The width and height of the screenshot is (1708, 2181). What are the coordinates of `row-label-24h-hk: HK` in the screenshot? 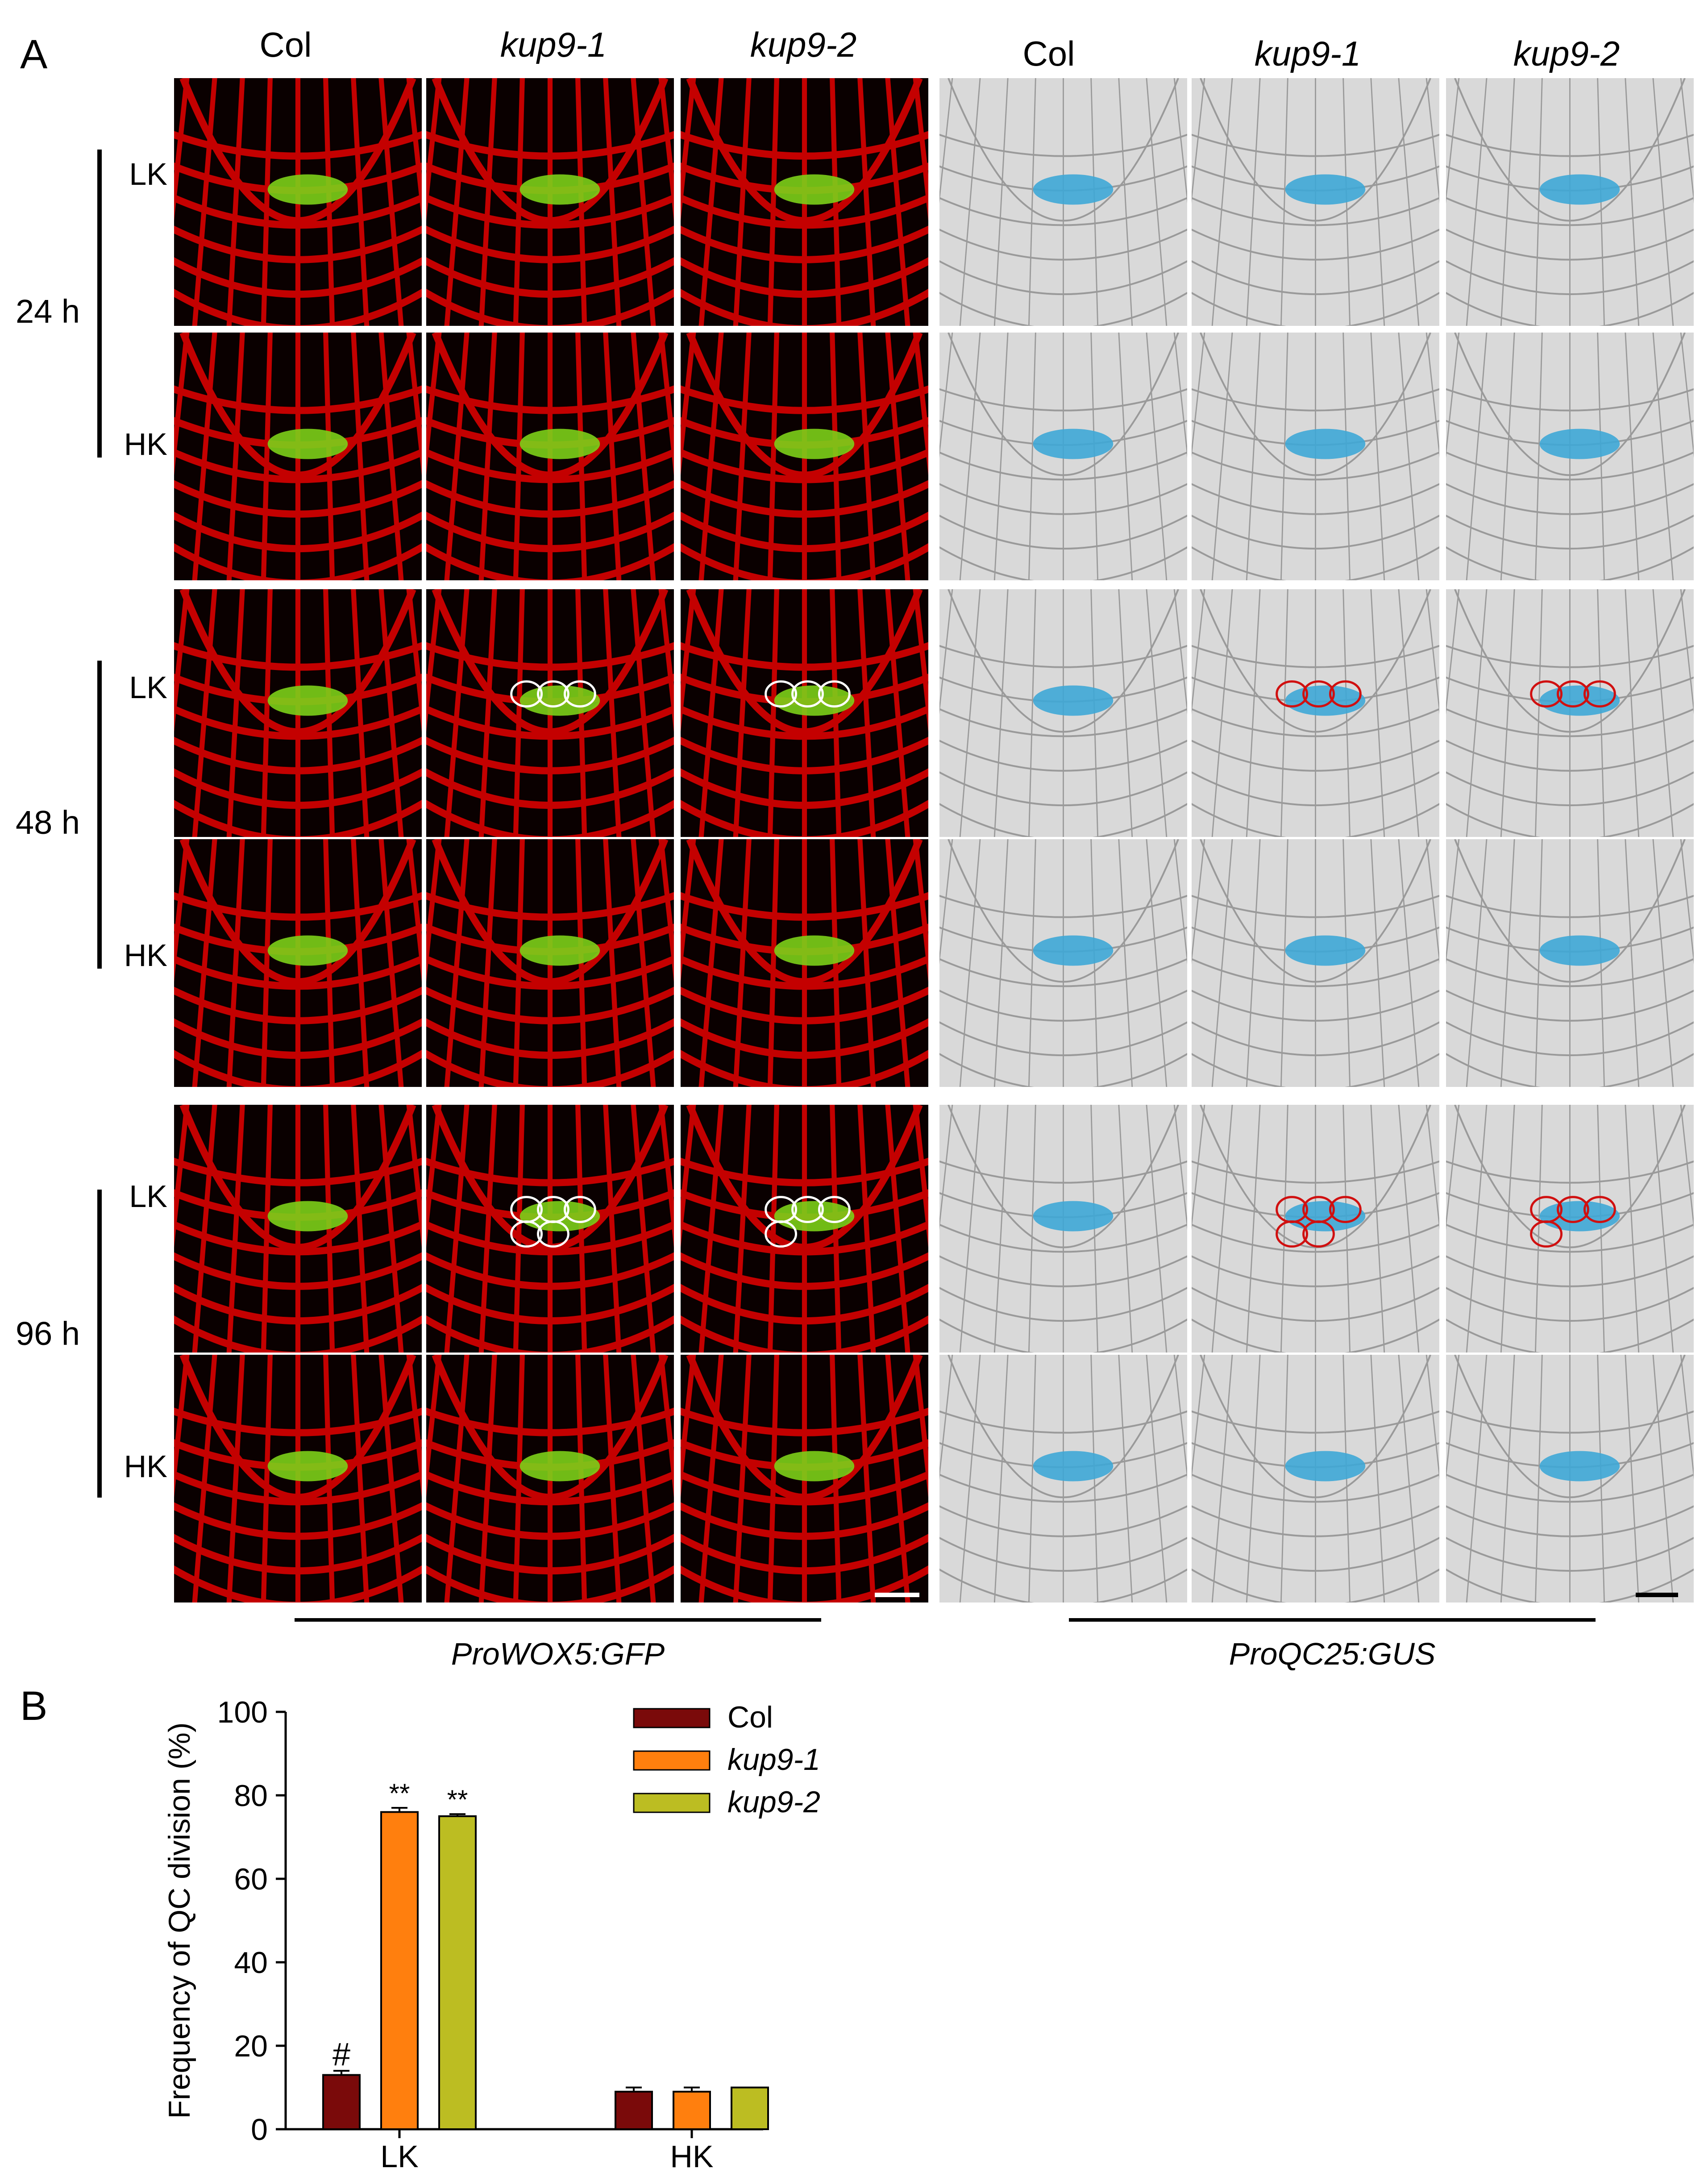 It's located at (145, 444).